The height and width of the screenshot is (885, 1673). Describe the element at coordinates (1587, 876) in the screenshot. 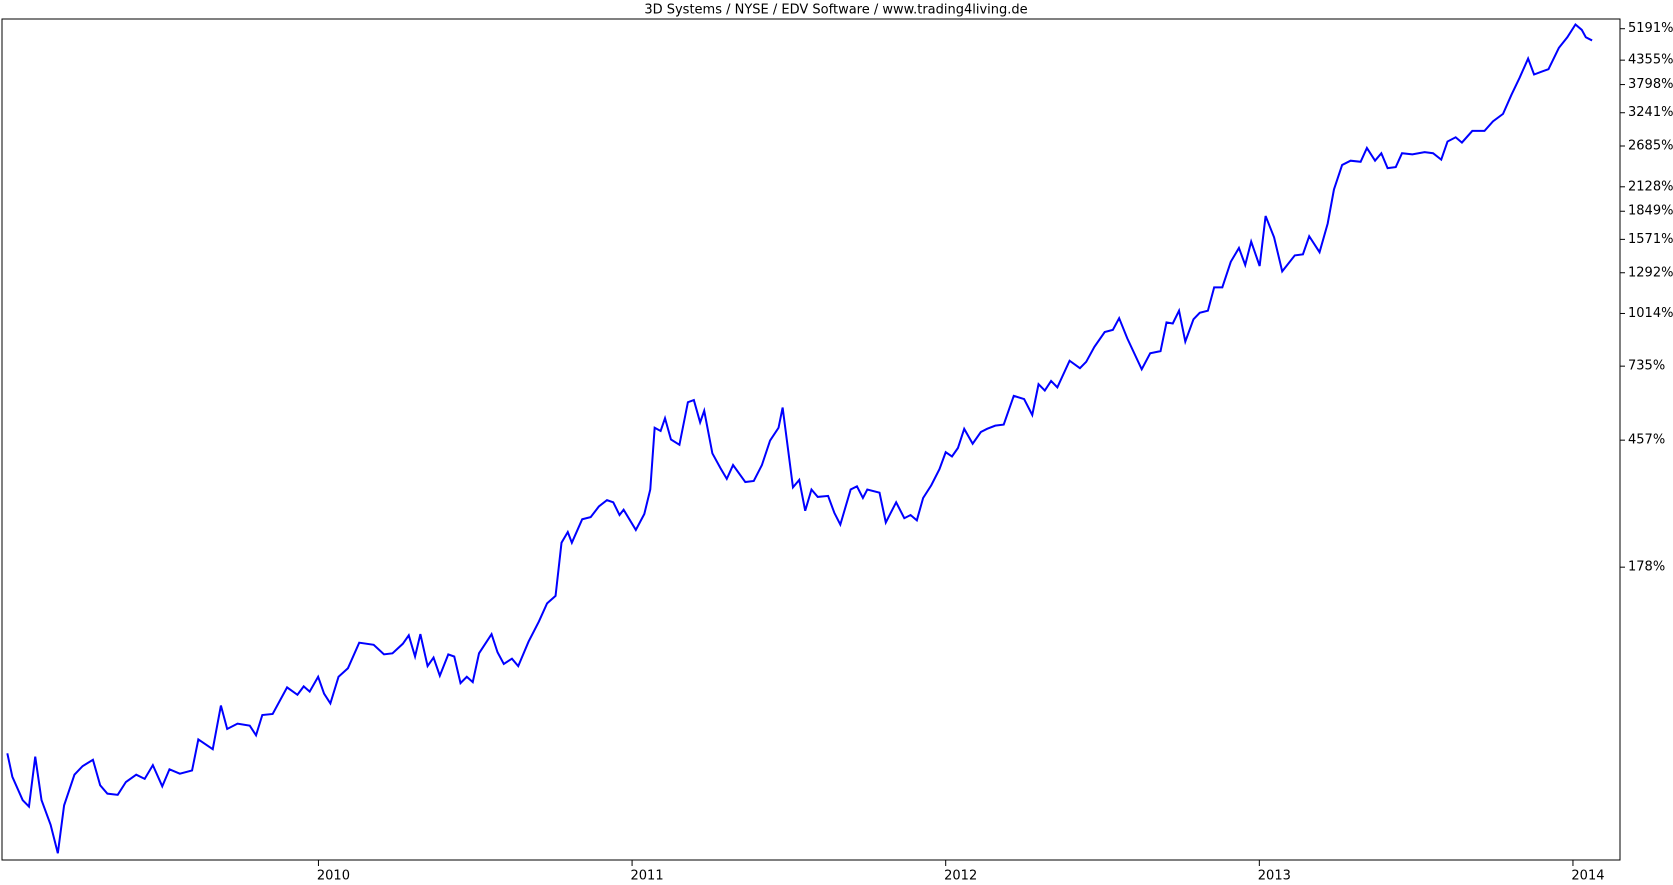

I see `x-tick-label: 2014` at that location.